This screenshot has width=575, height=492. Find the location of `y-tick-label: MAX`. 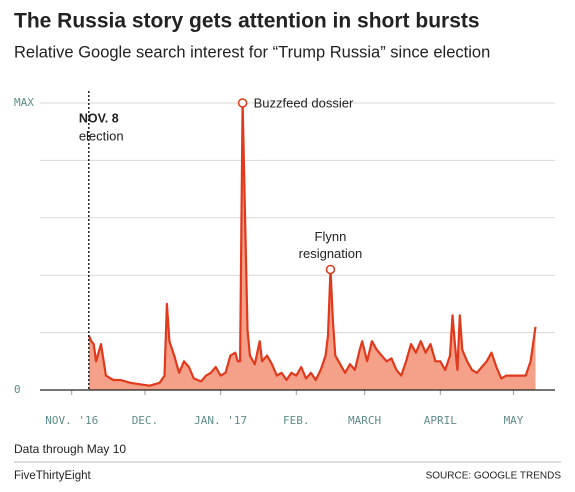

y-tick-label: MAX is located at coordinates (24, 102).